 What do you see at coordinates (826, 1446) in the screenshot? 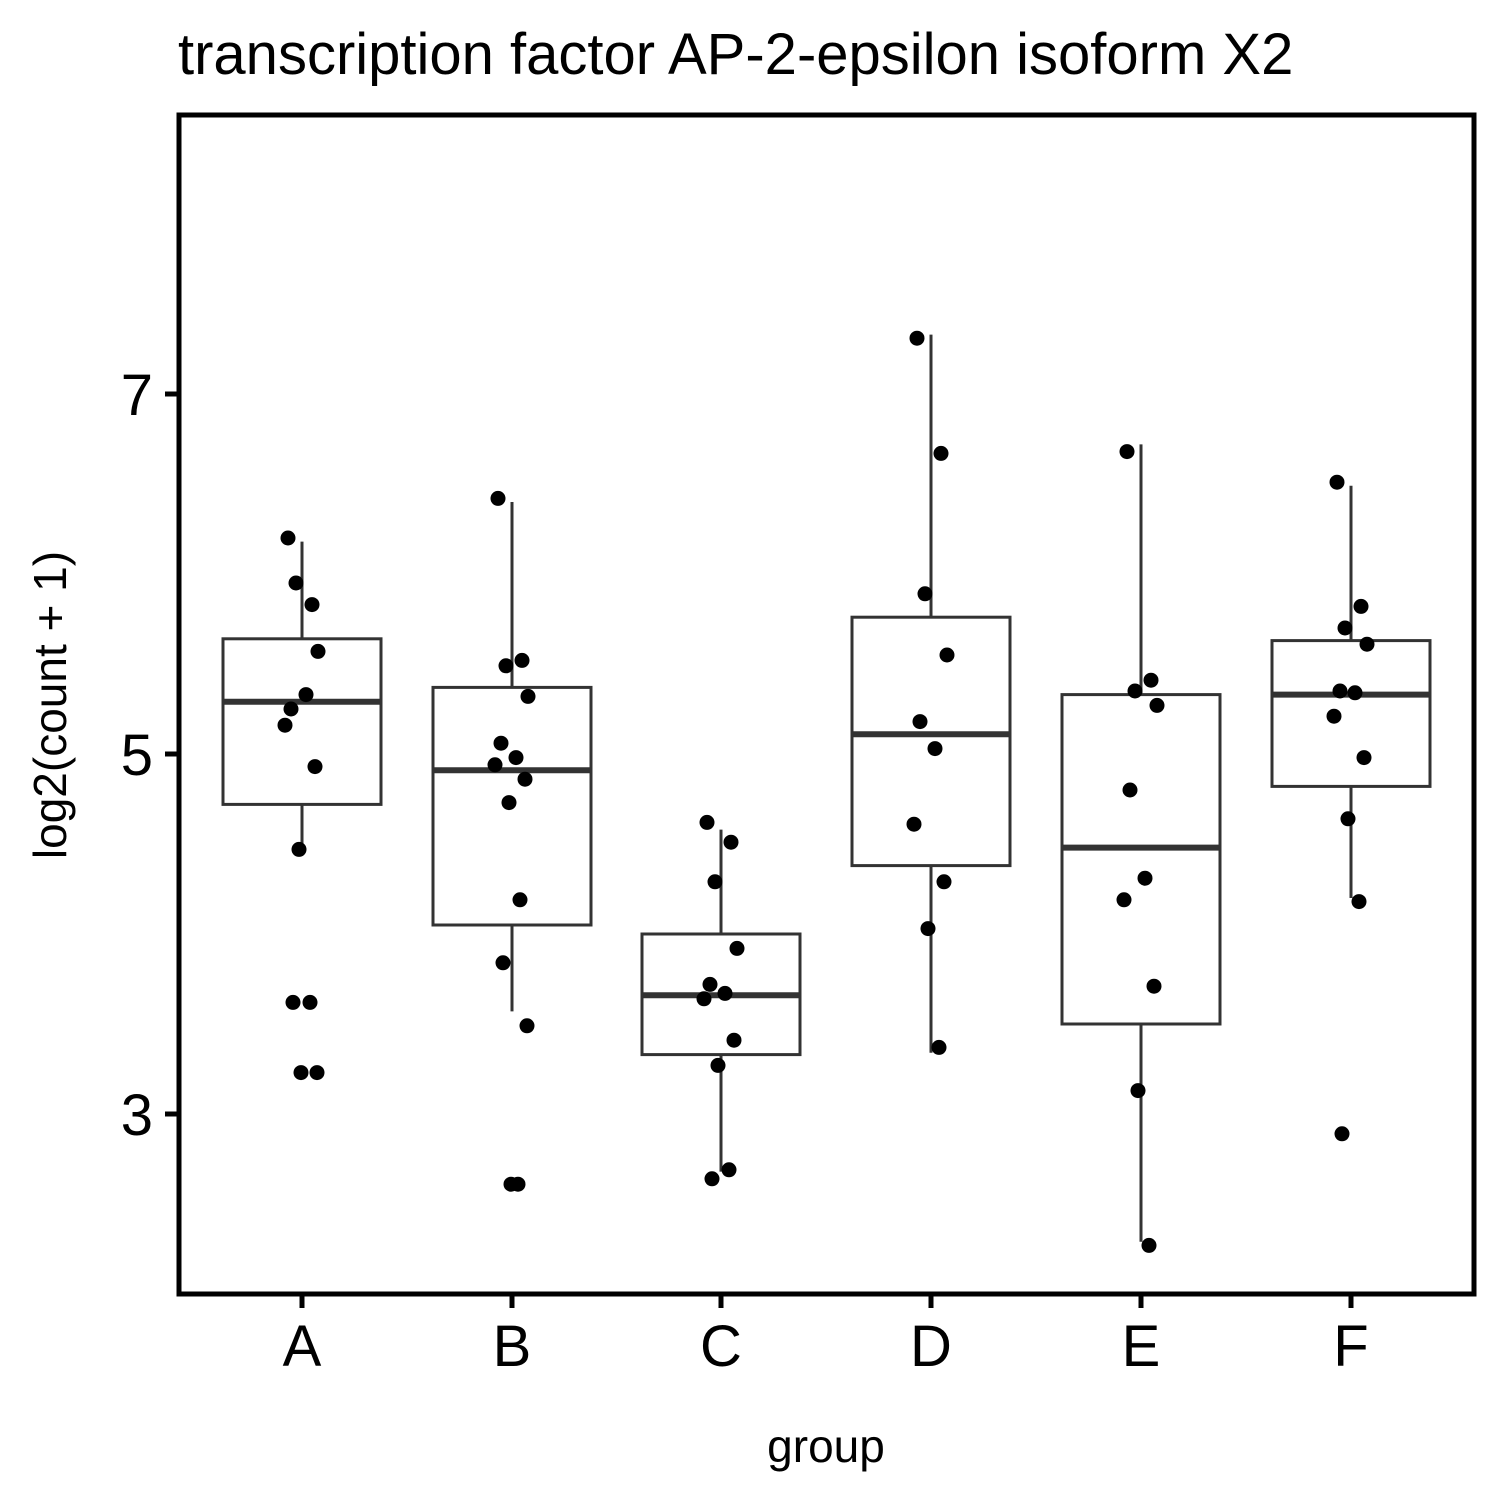
I see `x-axis-title: group` at bounding box center [826, 1446].